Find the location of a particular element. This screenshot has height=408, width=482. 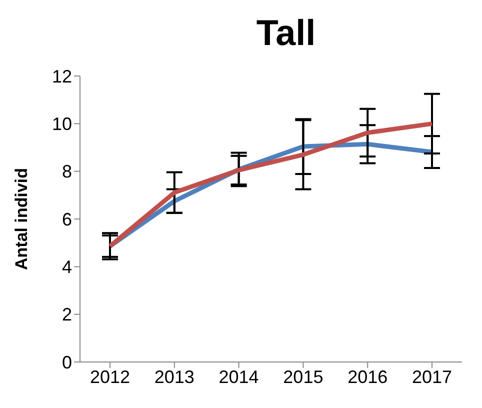

y-axis-title: Antal individ is located at coordinates (22, 219).